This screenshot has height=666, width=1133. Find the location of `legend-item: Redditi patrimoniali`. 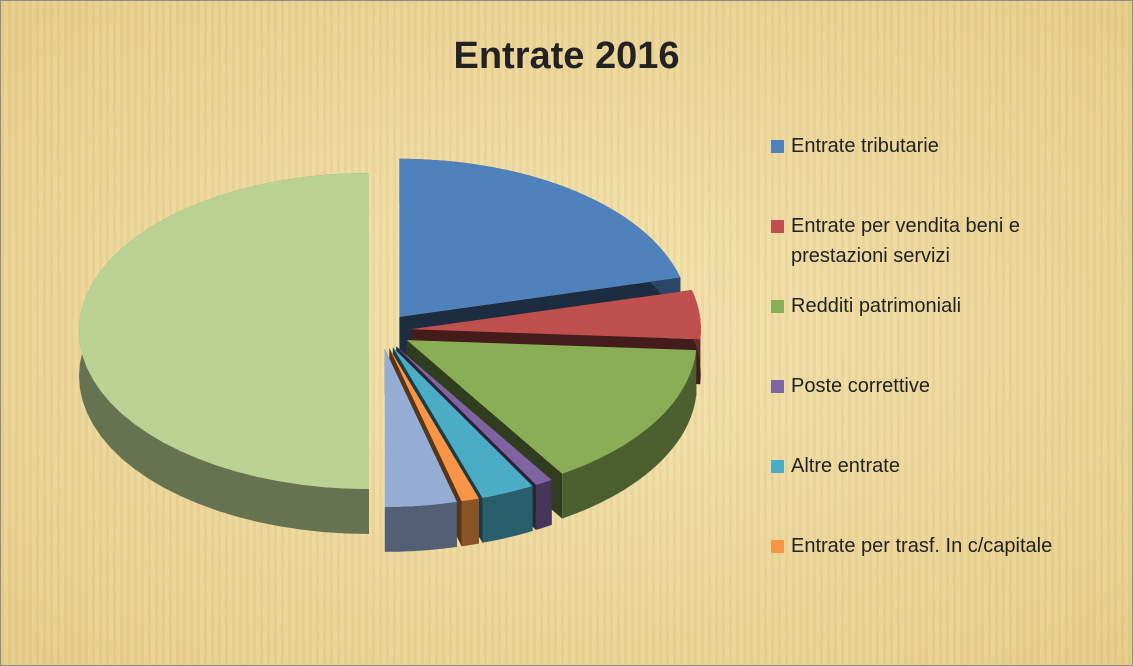

legend-item: Redditi patrimoniali is located at coordinates (946, 306).